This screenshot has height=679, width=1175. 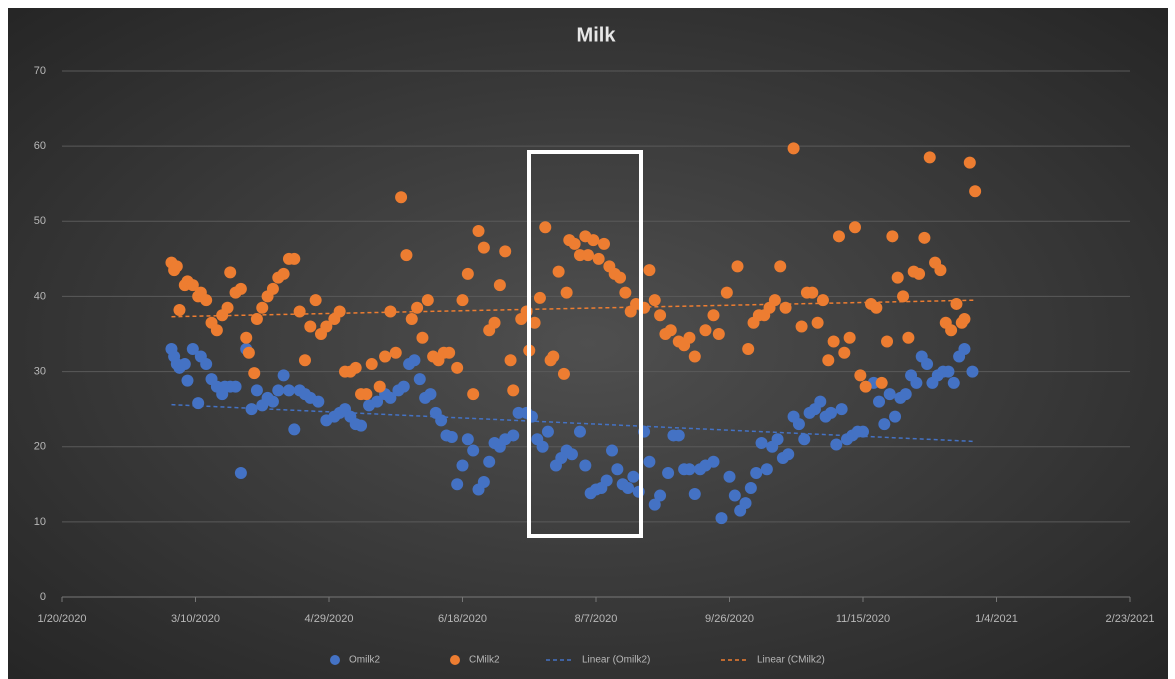 I want to click on x-tick-label: 8/7/2020, so click(x=596, y=619).